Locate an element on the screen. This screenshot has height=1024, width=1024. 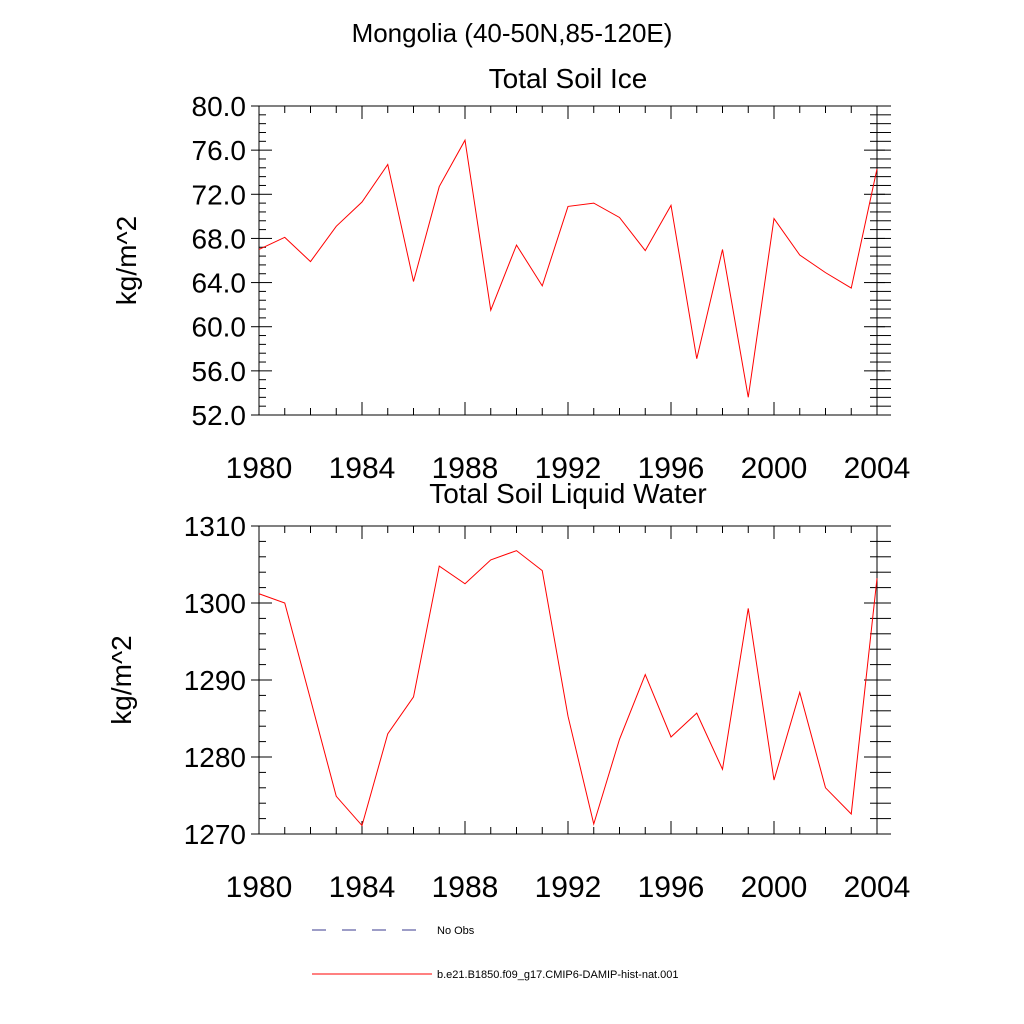
y-tick-label: 1290 is located at coordinates (215, 680).